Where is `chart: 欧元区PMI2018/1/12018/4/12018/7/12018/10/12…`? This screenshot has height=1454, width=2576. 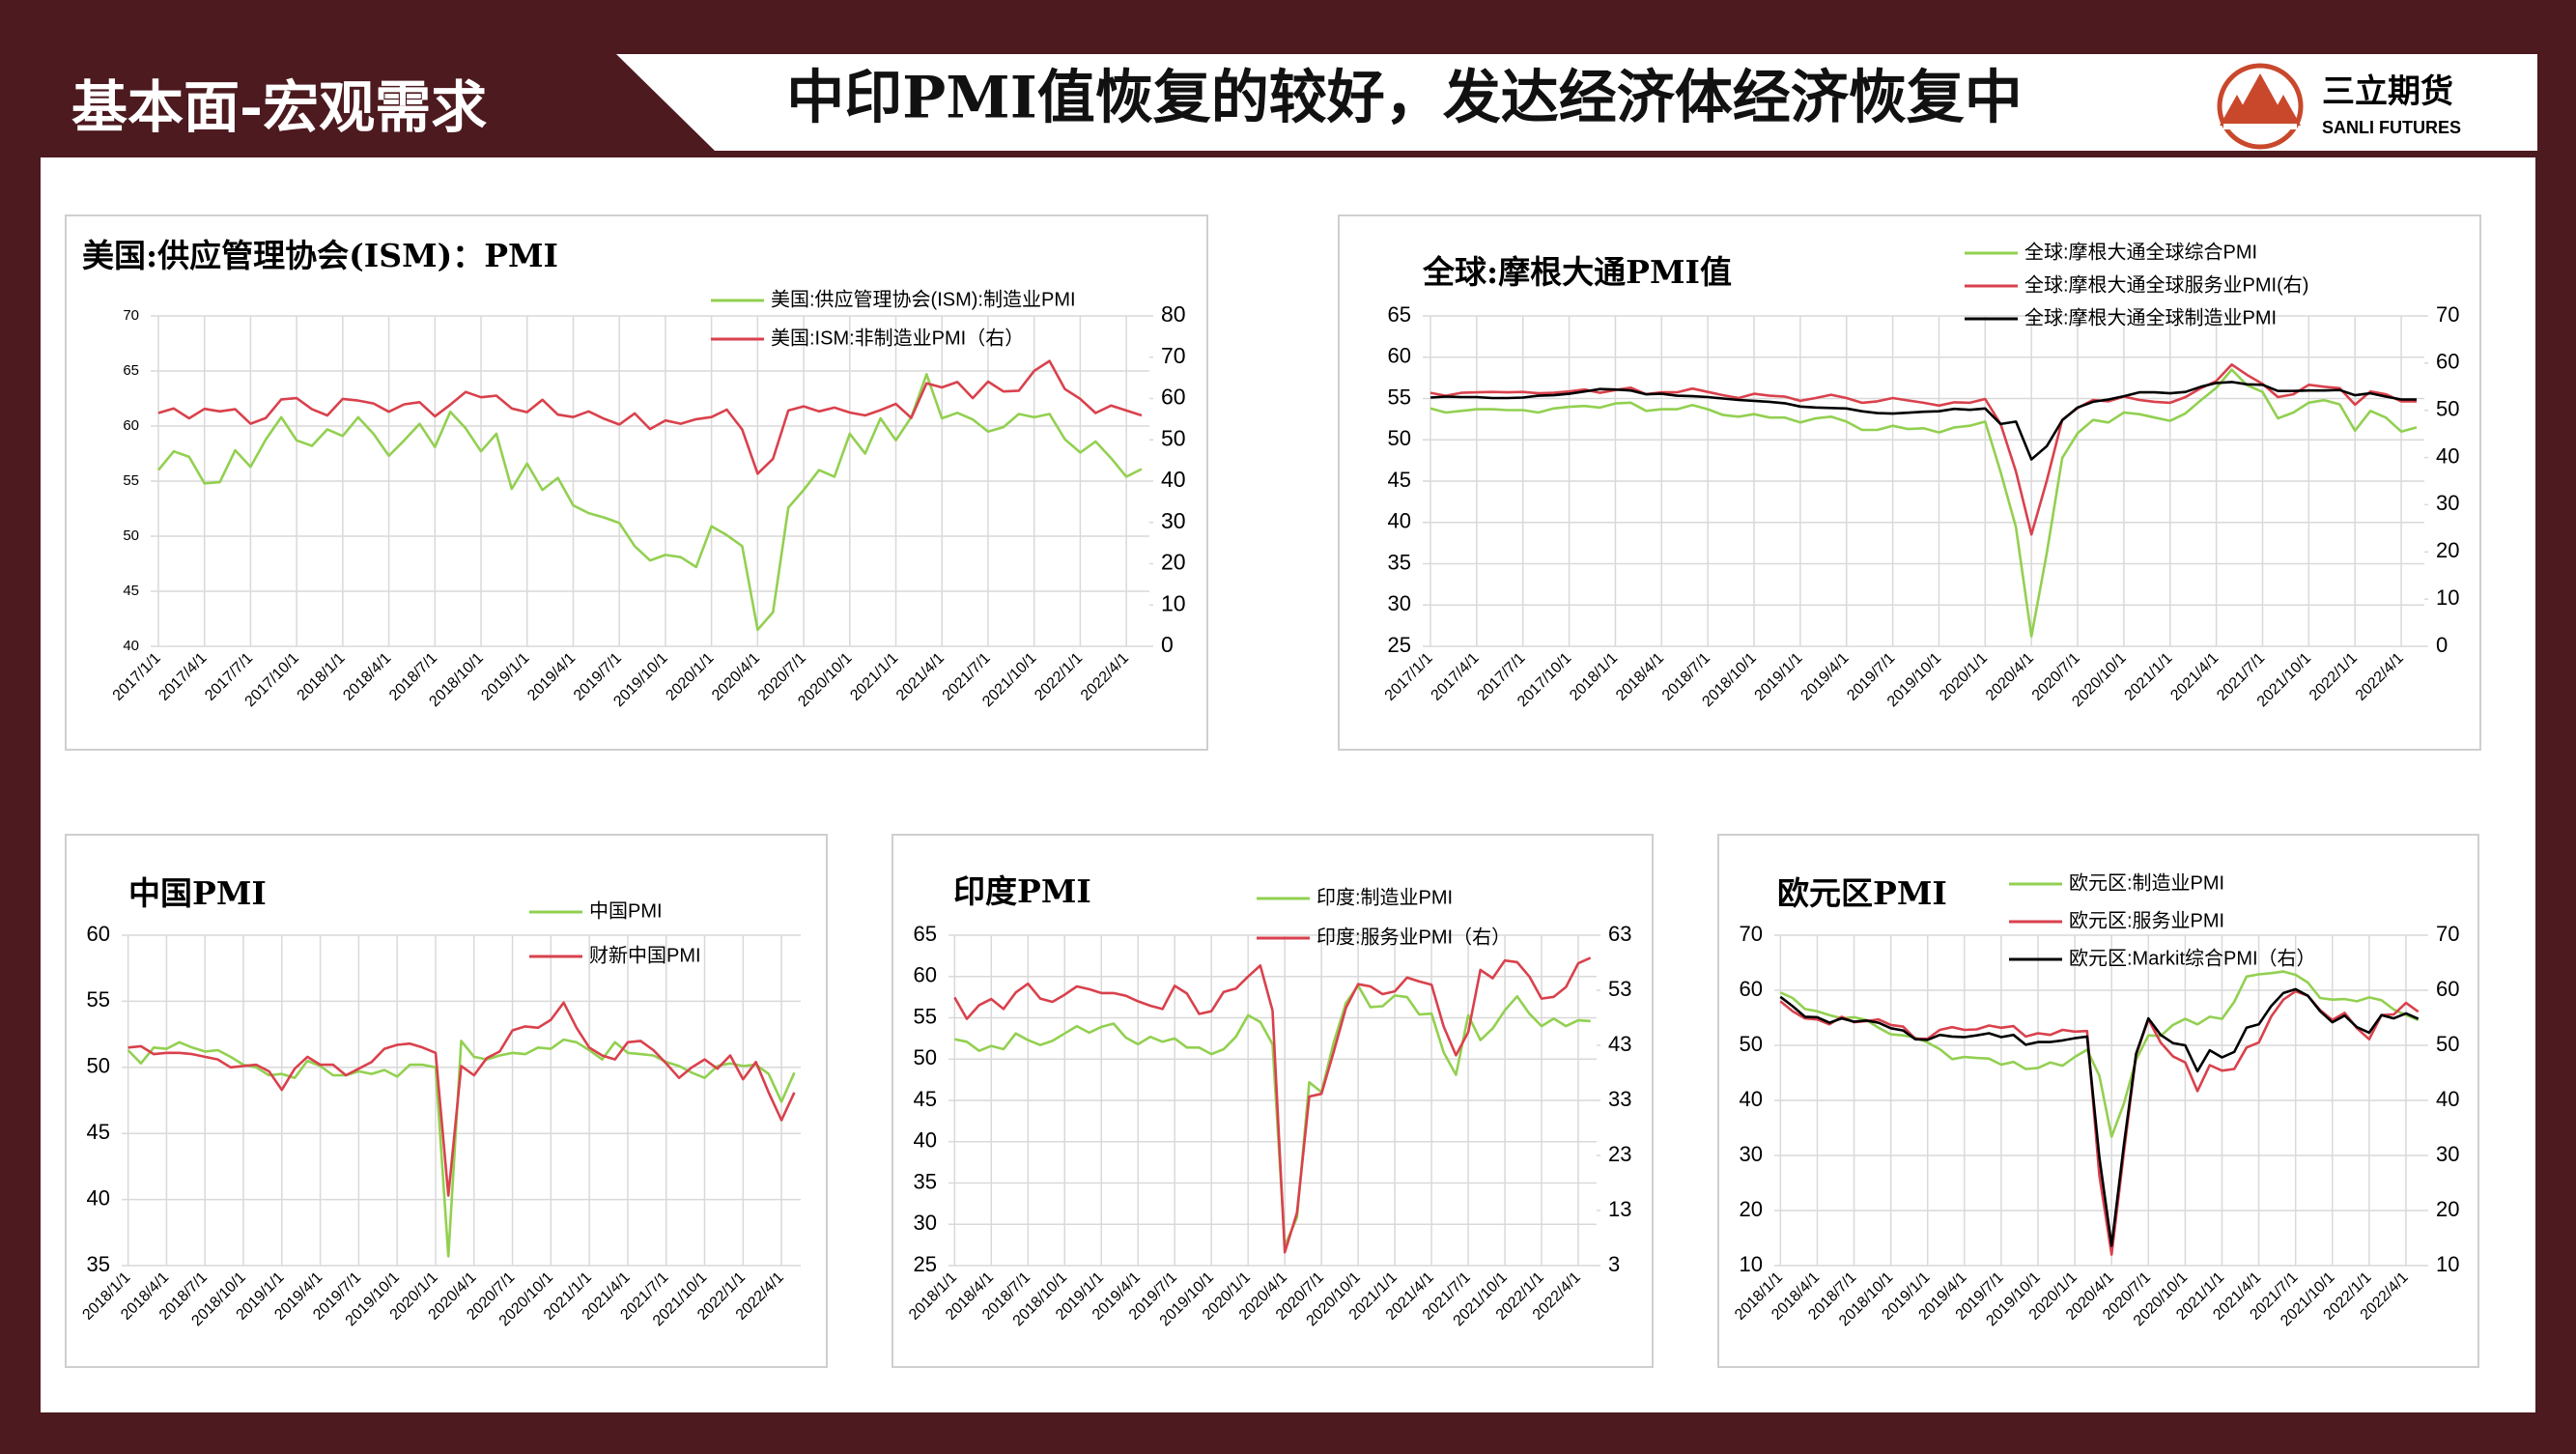 chart: 欧元区PMI2018/1/12018/4/12018/7/12018/10/12… is located at coordinates (2098, 1101).